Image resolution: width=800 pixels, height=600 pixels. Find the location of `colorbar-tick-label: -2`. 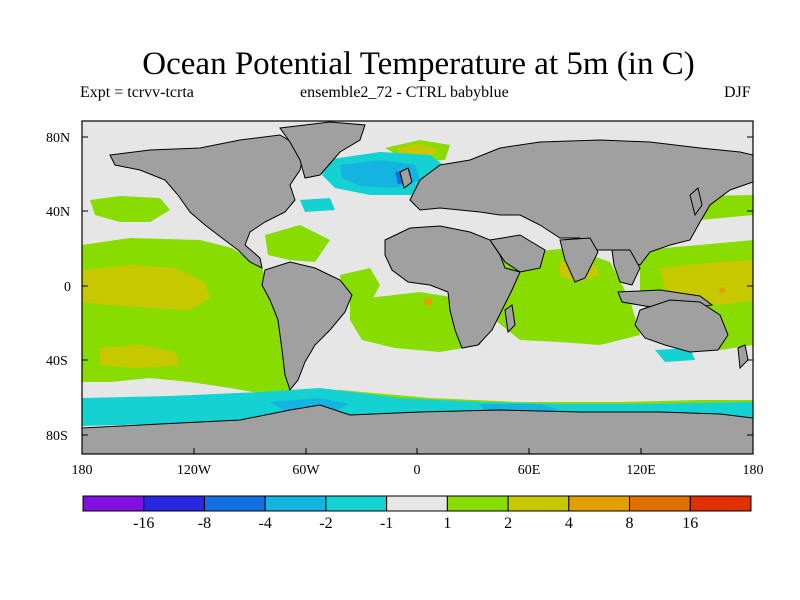

colorbar-tick-label: -2 is located at coordinates (325, 523).